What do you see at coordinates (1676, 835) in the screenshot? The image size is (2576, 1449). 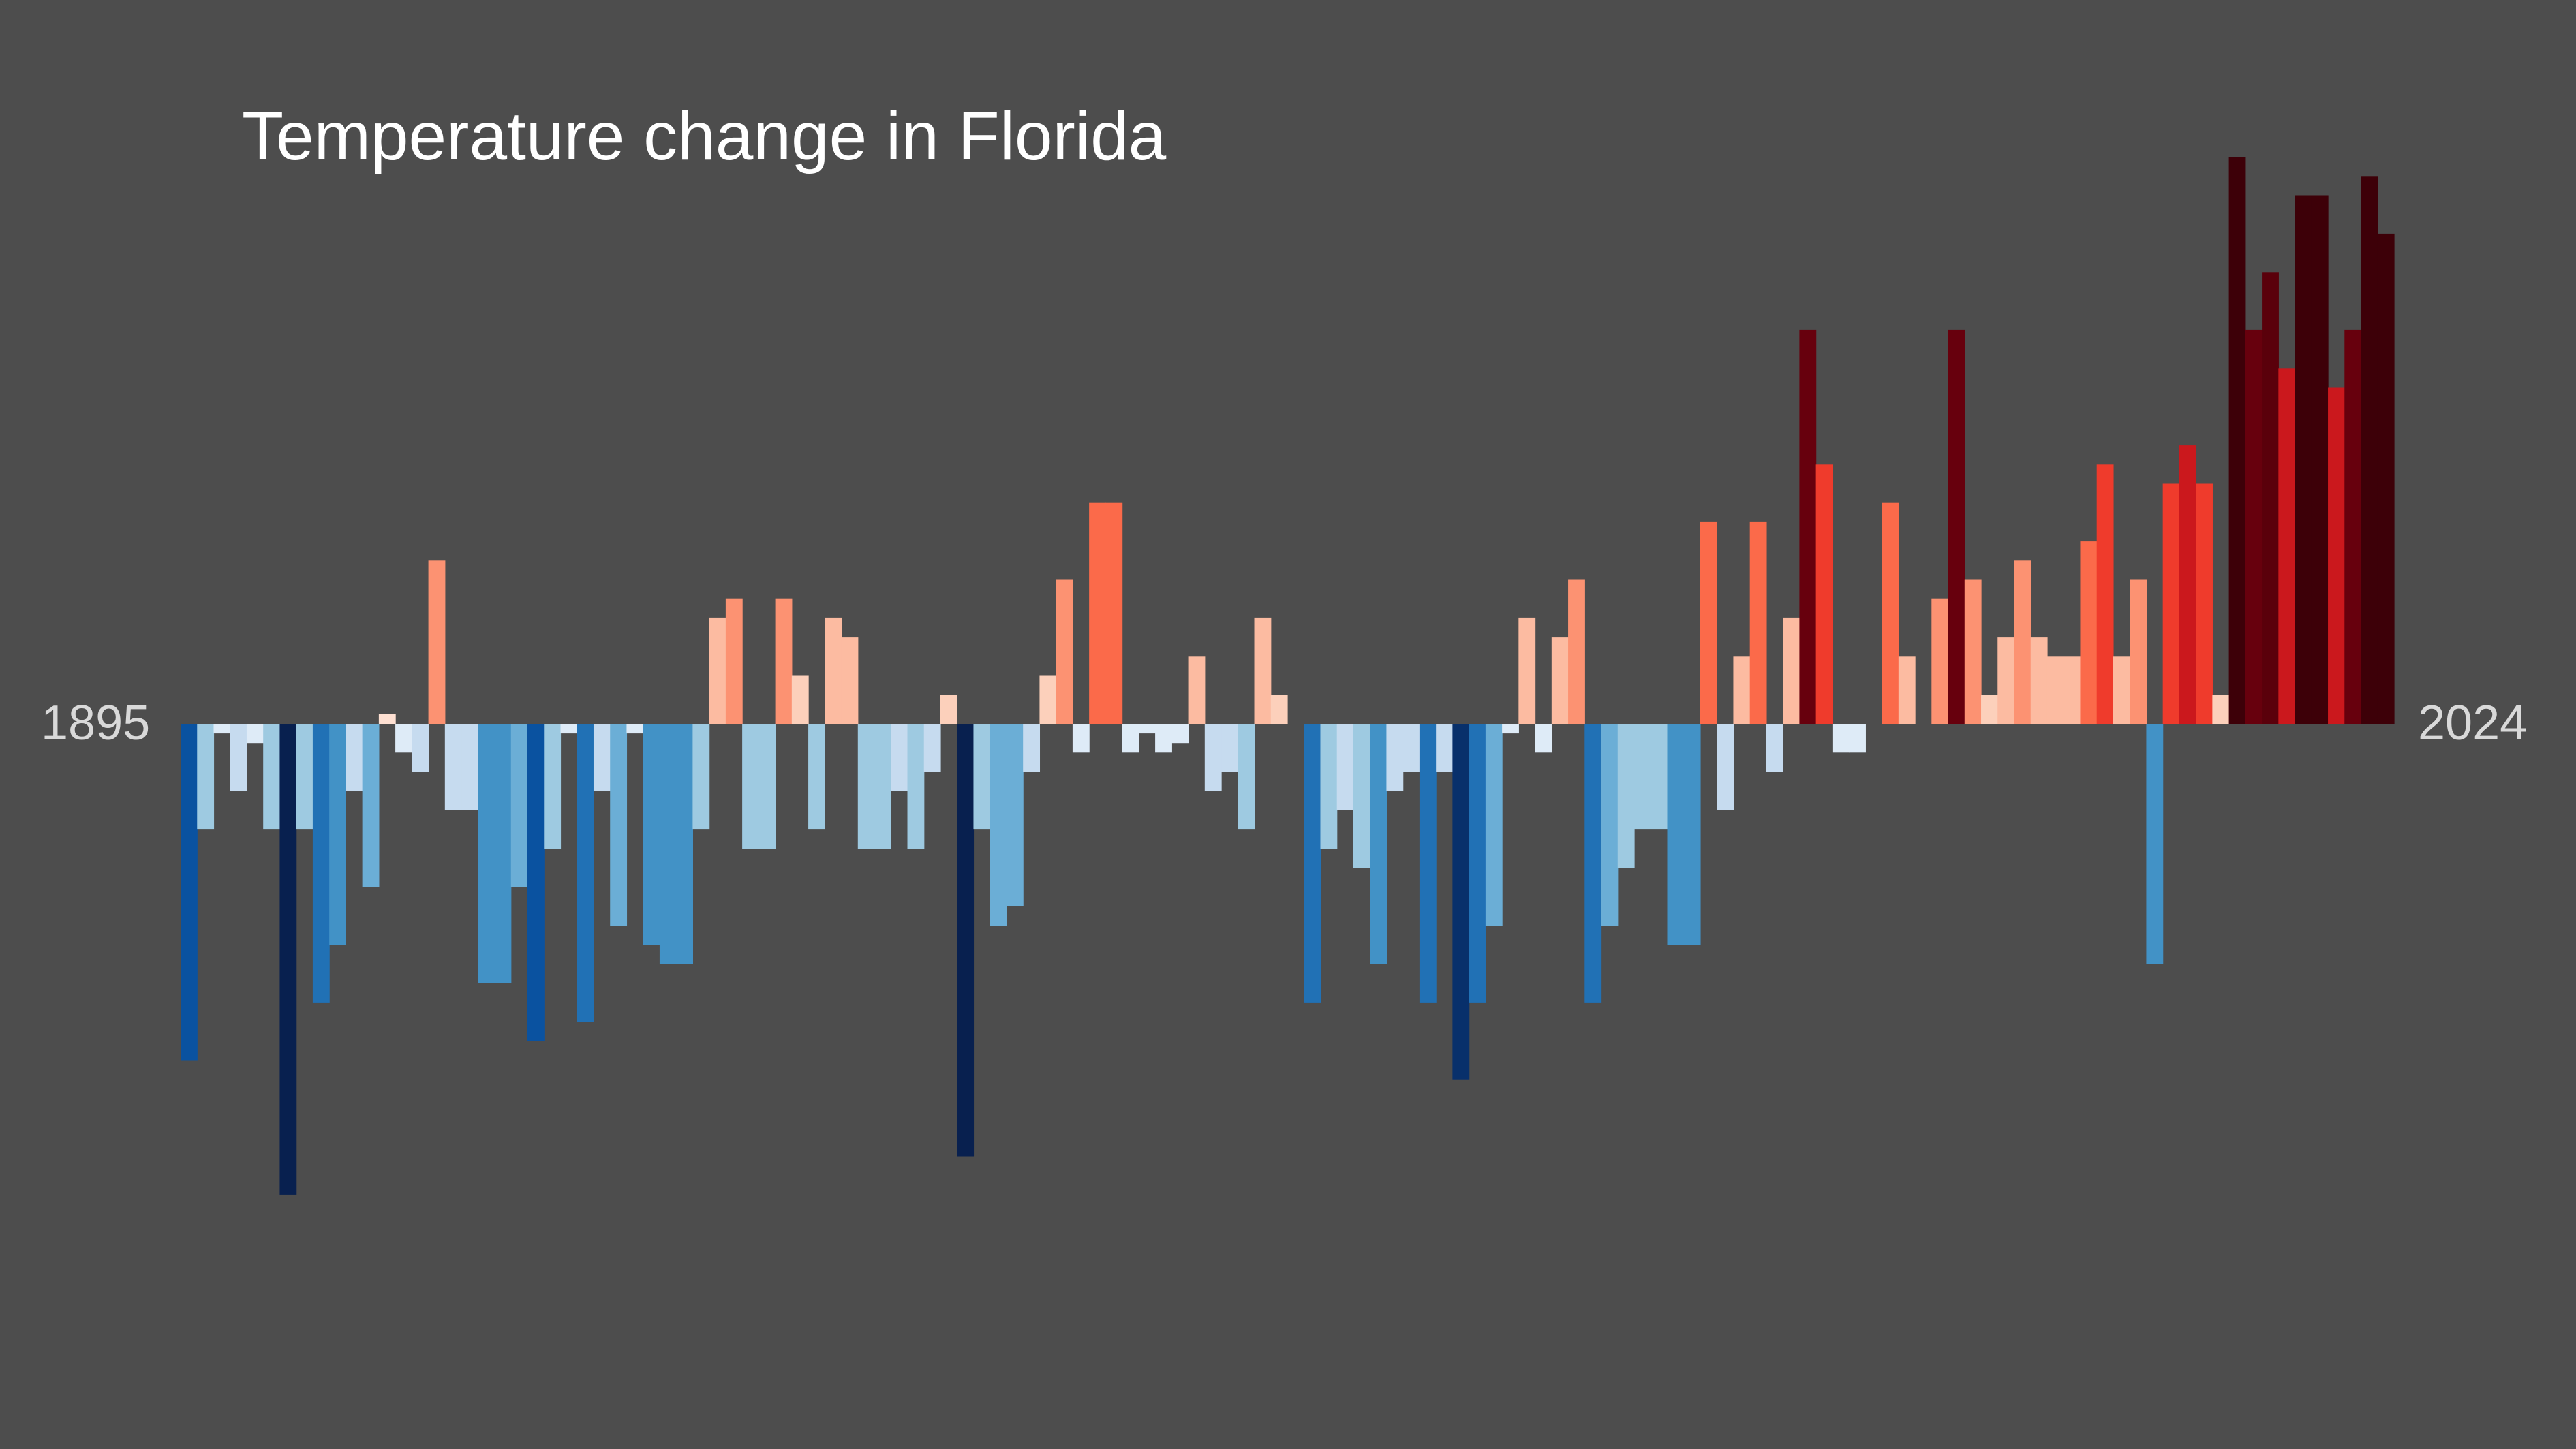 I see `bar-1985` at bounding box center [1676, 835].